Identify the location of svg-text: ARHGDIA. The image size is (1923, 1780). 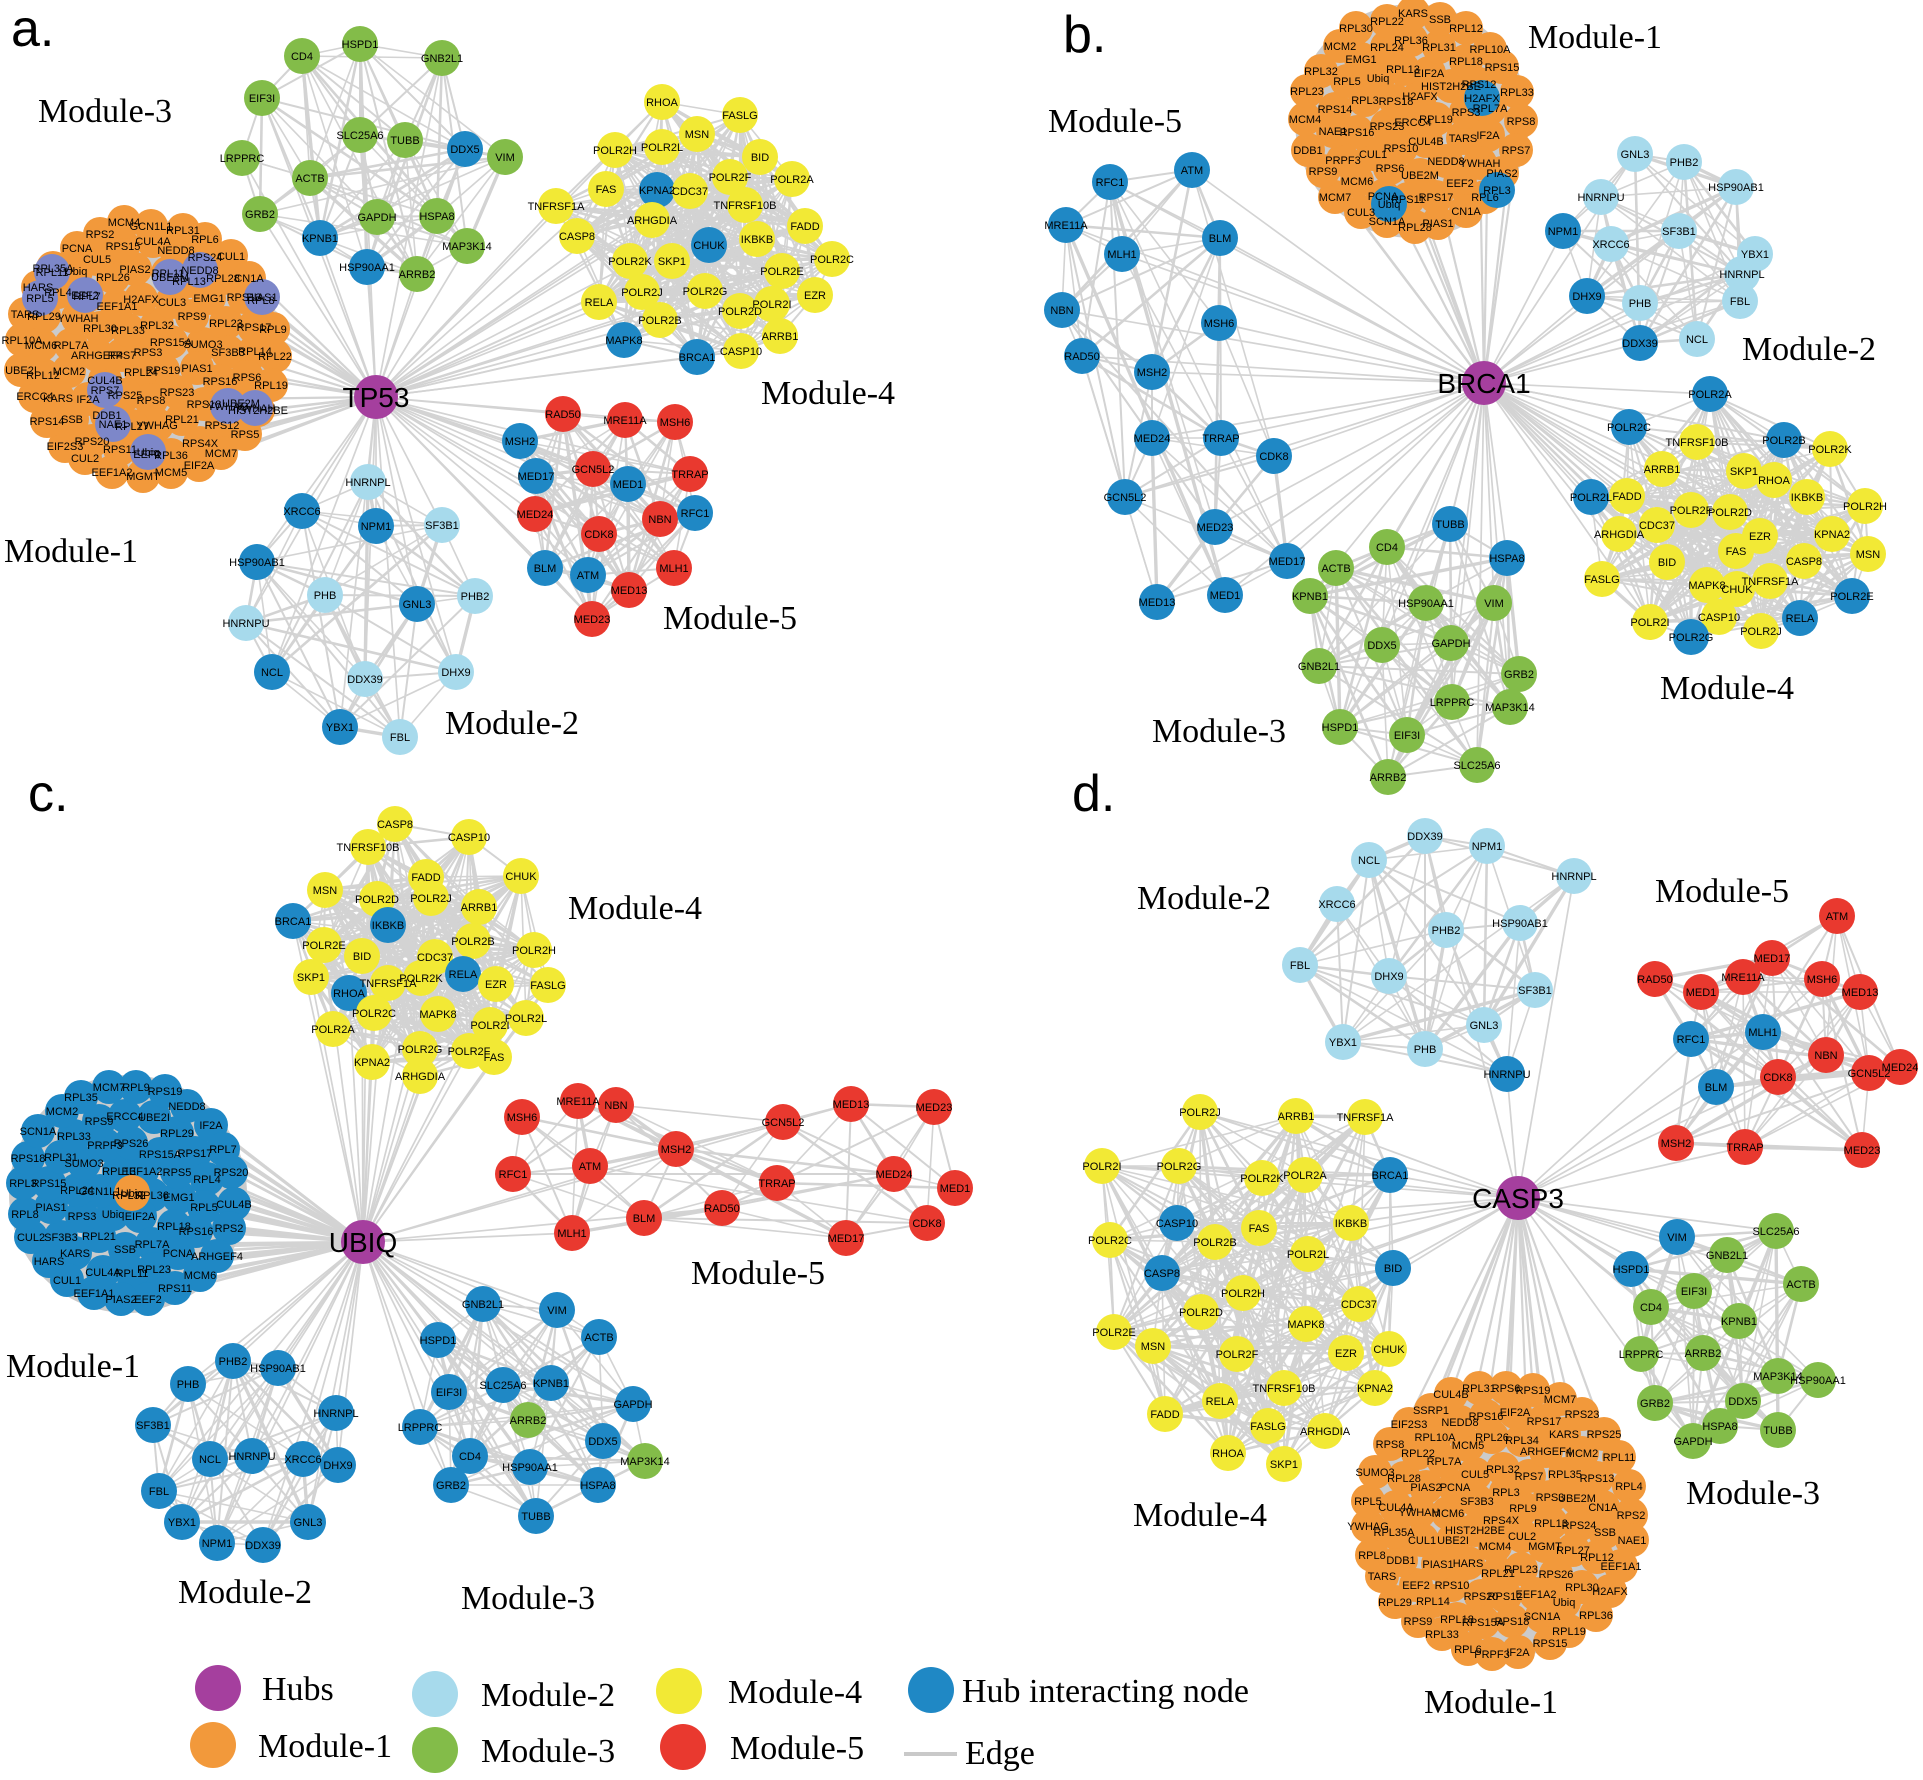
(652, 221).